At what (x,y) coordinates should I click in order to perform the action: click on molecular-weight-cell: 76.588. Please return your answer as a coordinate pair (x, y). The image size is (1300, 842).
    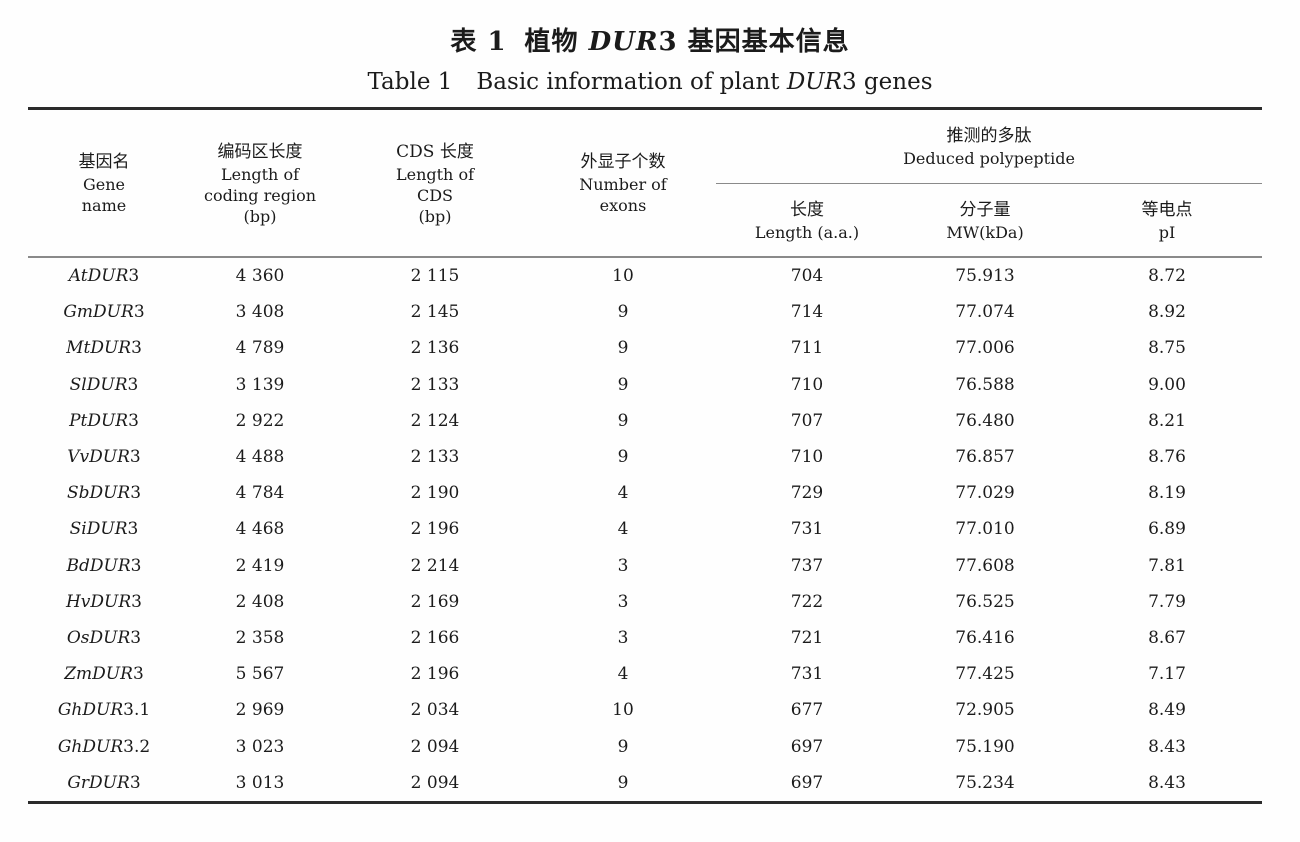
    Looking at the image, I should click on (985, 384).